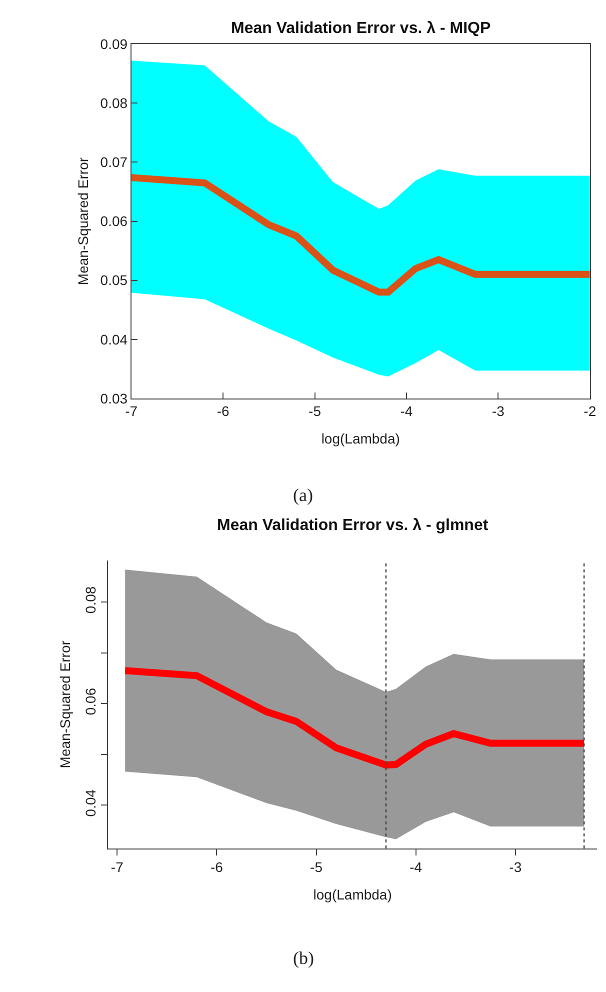 The width and height of the screenshot is (606, 992). I want to click on y-tick-label: 0.09, so click(114, 44).